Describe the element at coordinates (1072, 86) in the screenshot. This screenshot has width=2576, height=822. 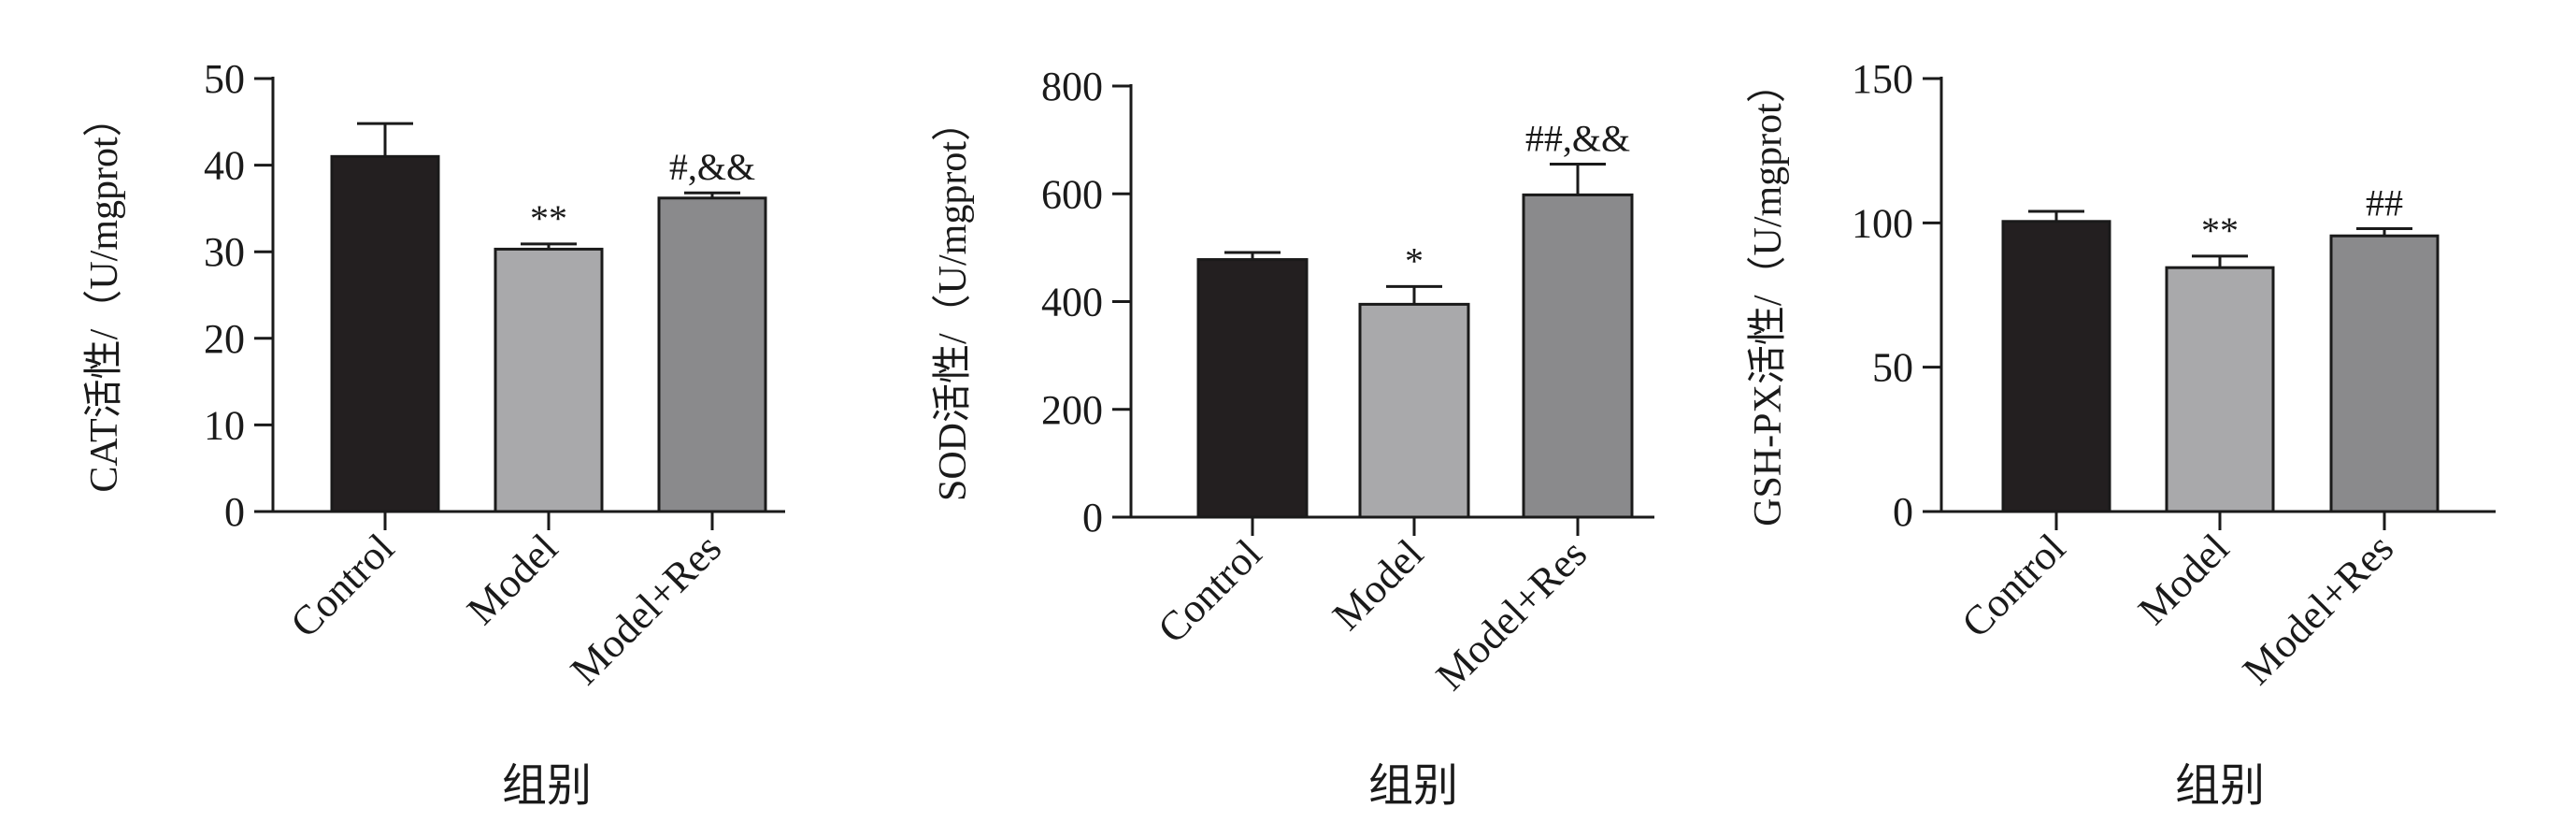
I see `y-tick-label: 800` at that location.